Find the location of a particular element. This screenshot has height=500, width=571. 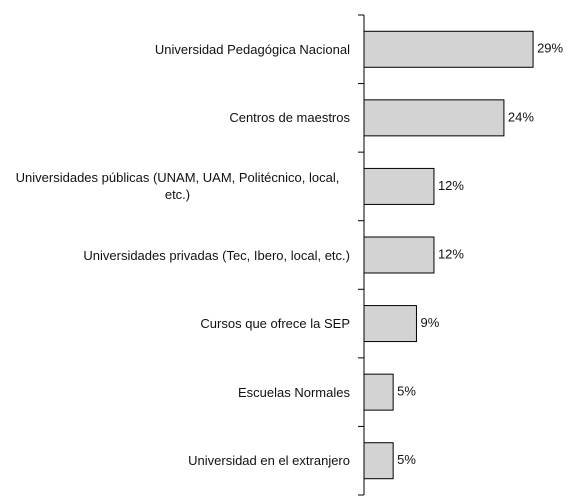

category-label-box: Universidad en el extranjero is located at coordinates (177, 461).